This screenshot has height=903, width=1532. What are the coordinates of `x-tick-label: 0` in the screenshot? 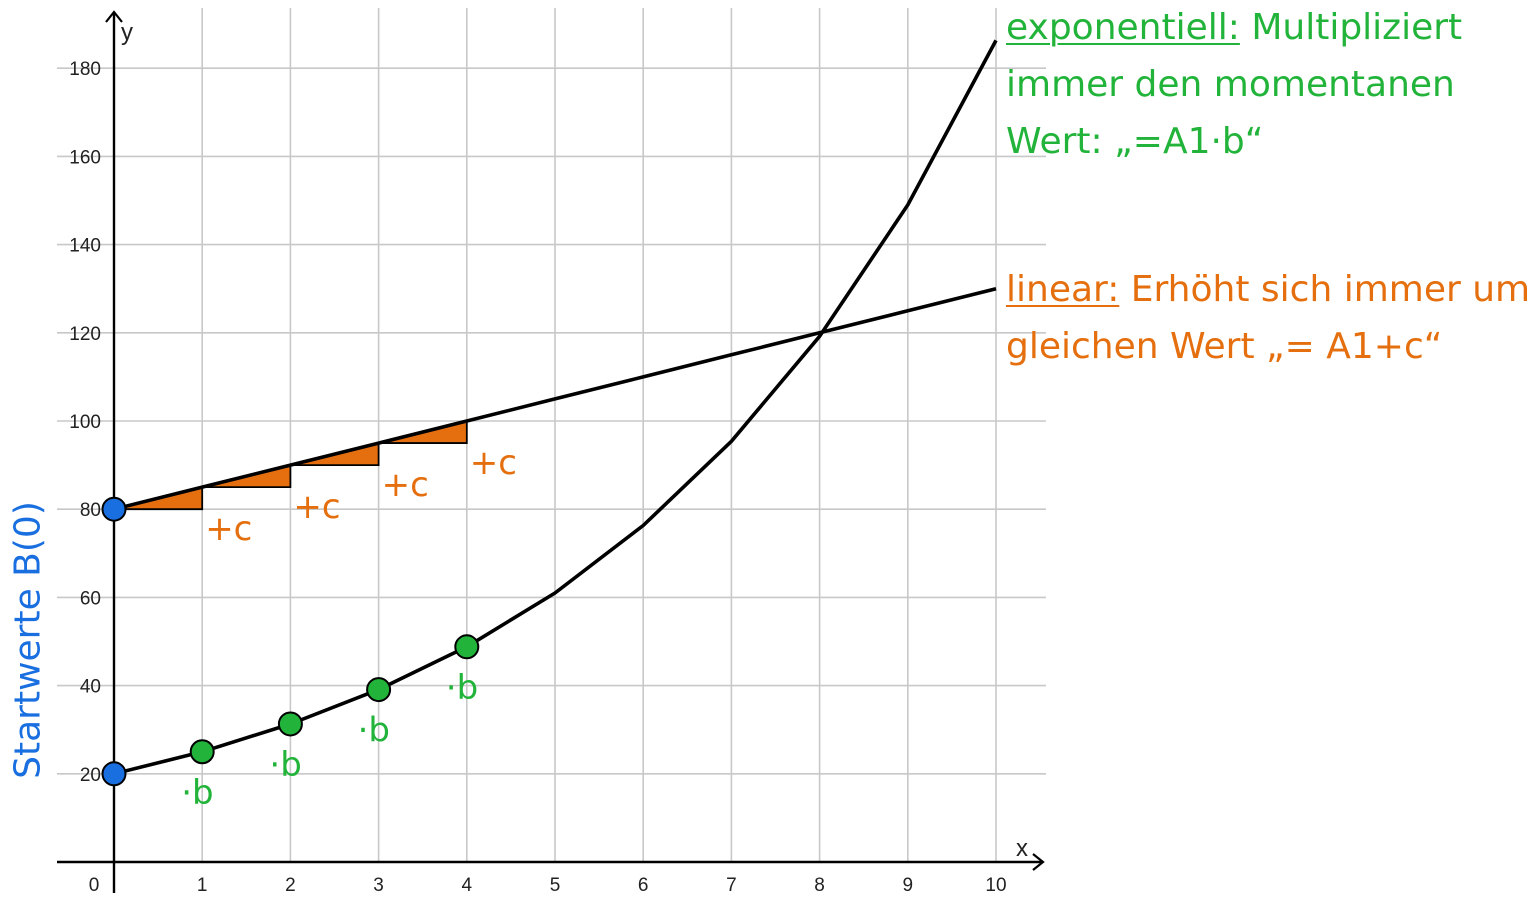 It's located at (94, 885).